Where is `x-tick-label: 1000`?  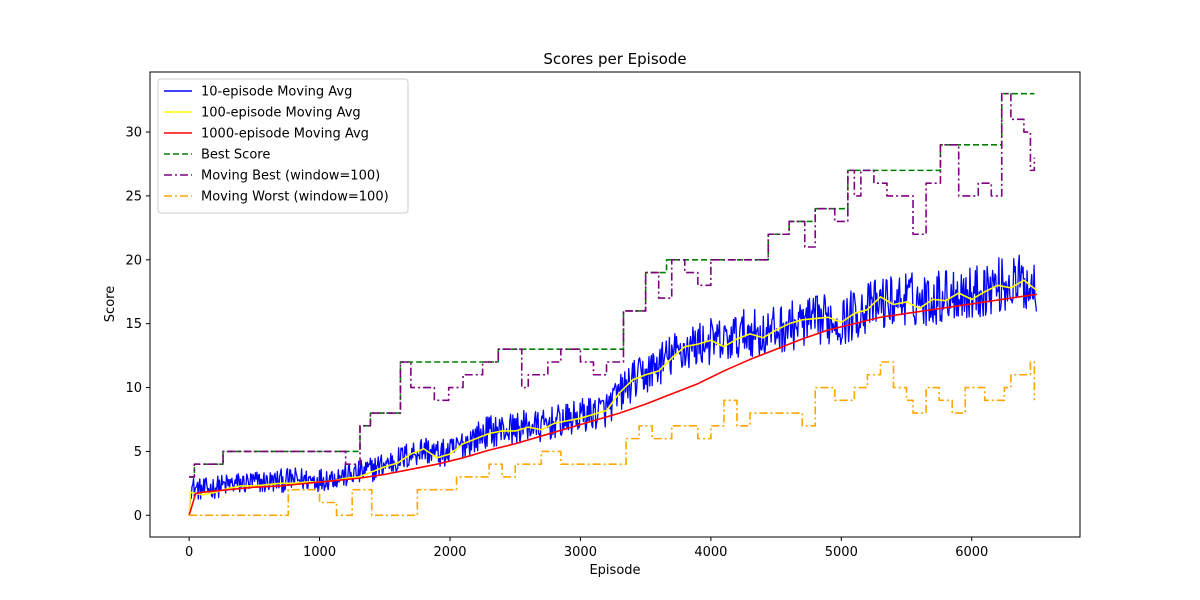
x-tick-label: 1000 is located at coordinates (319, 552).